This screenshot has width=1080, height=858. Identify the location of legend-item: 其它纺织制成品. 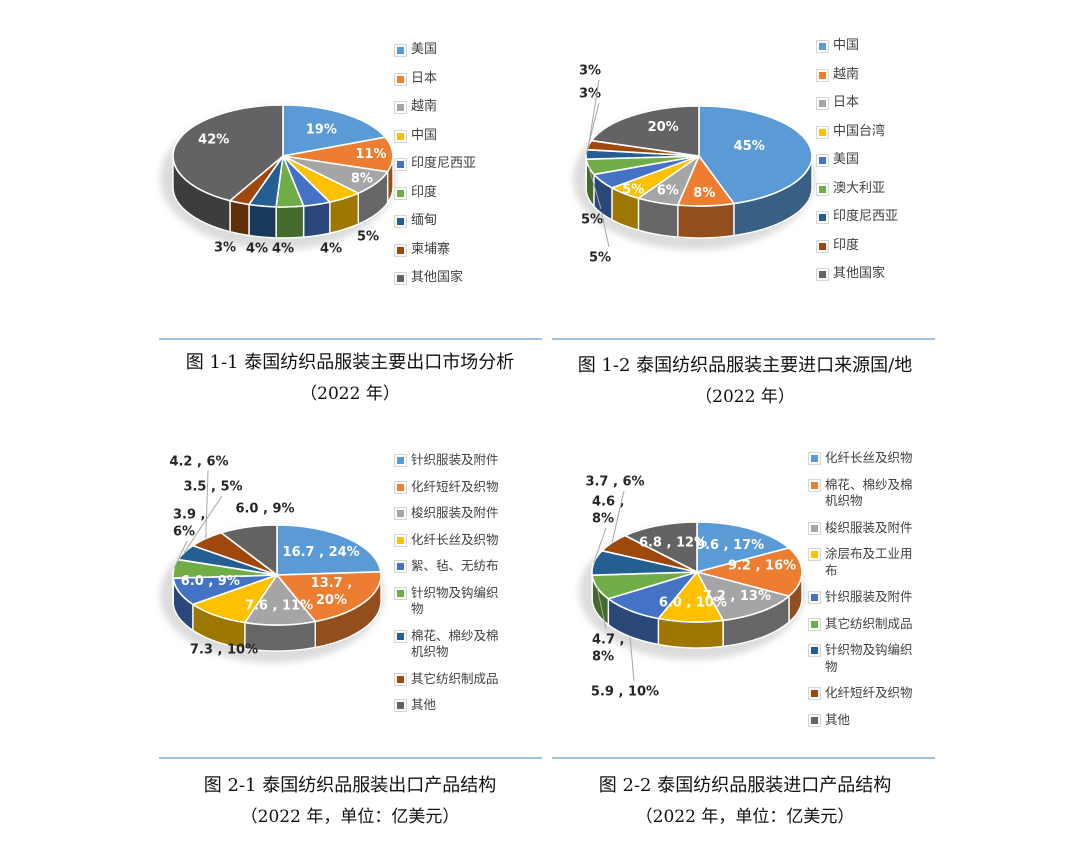
(868, 624).